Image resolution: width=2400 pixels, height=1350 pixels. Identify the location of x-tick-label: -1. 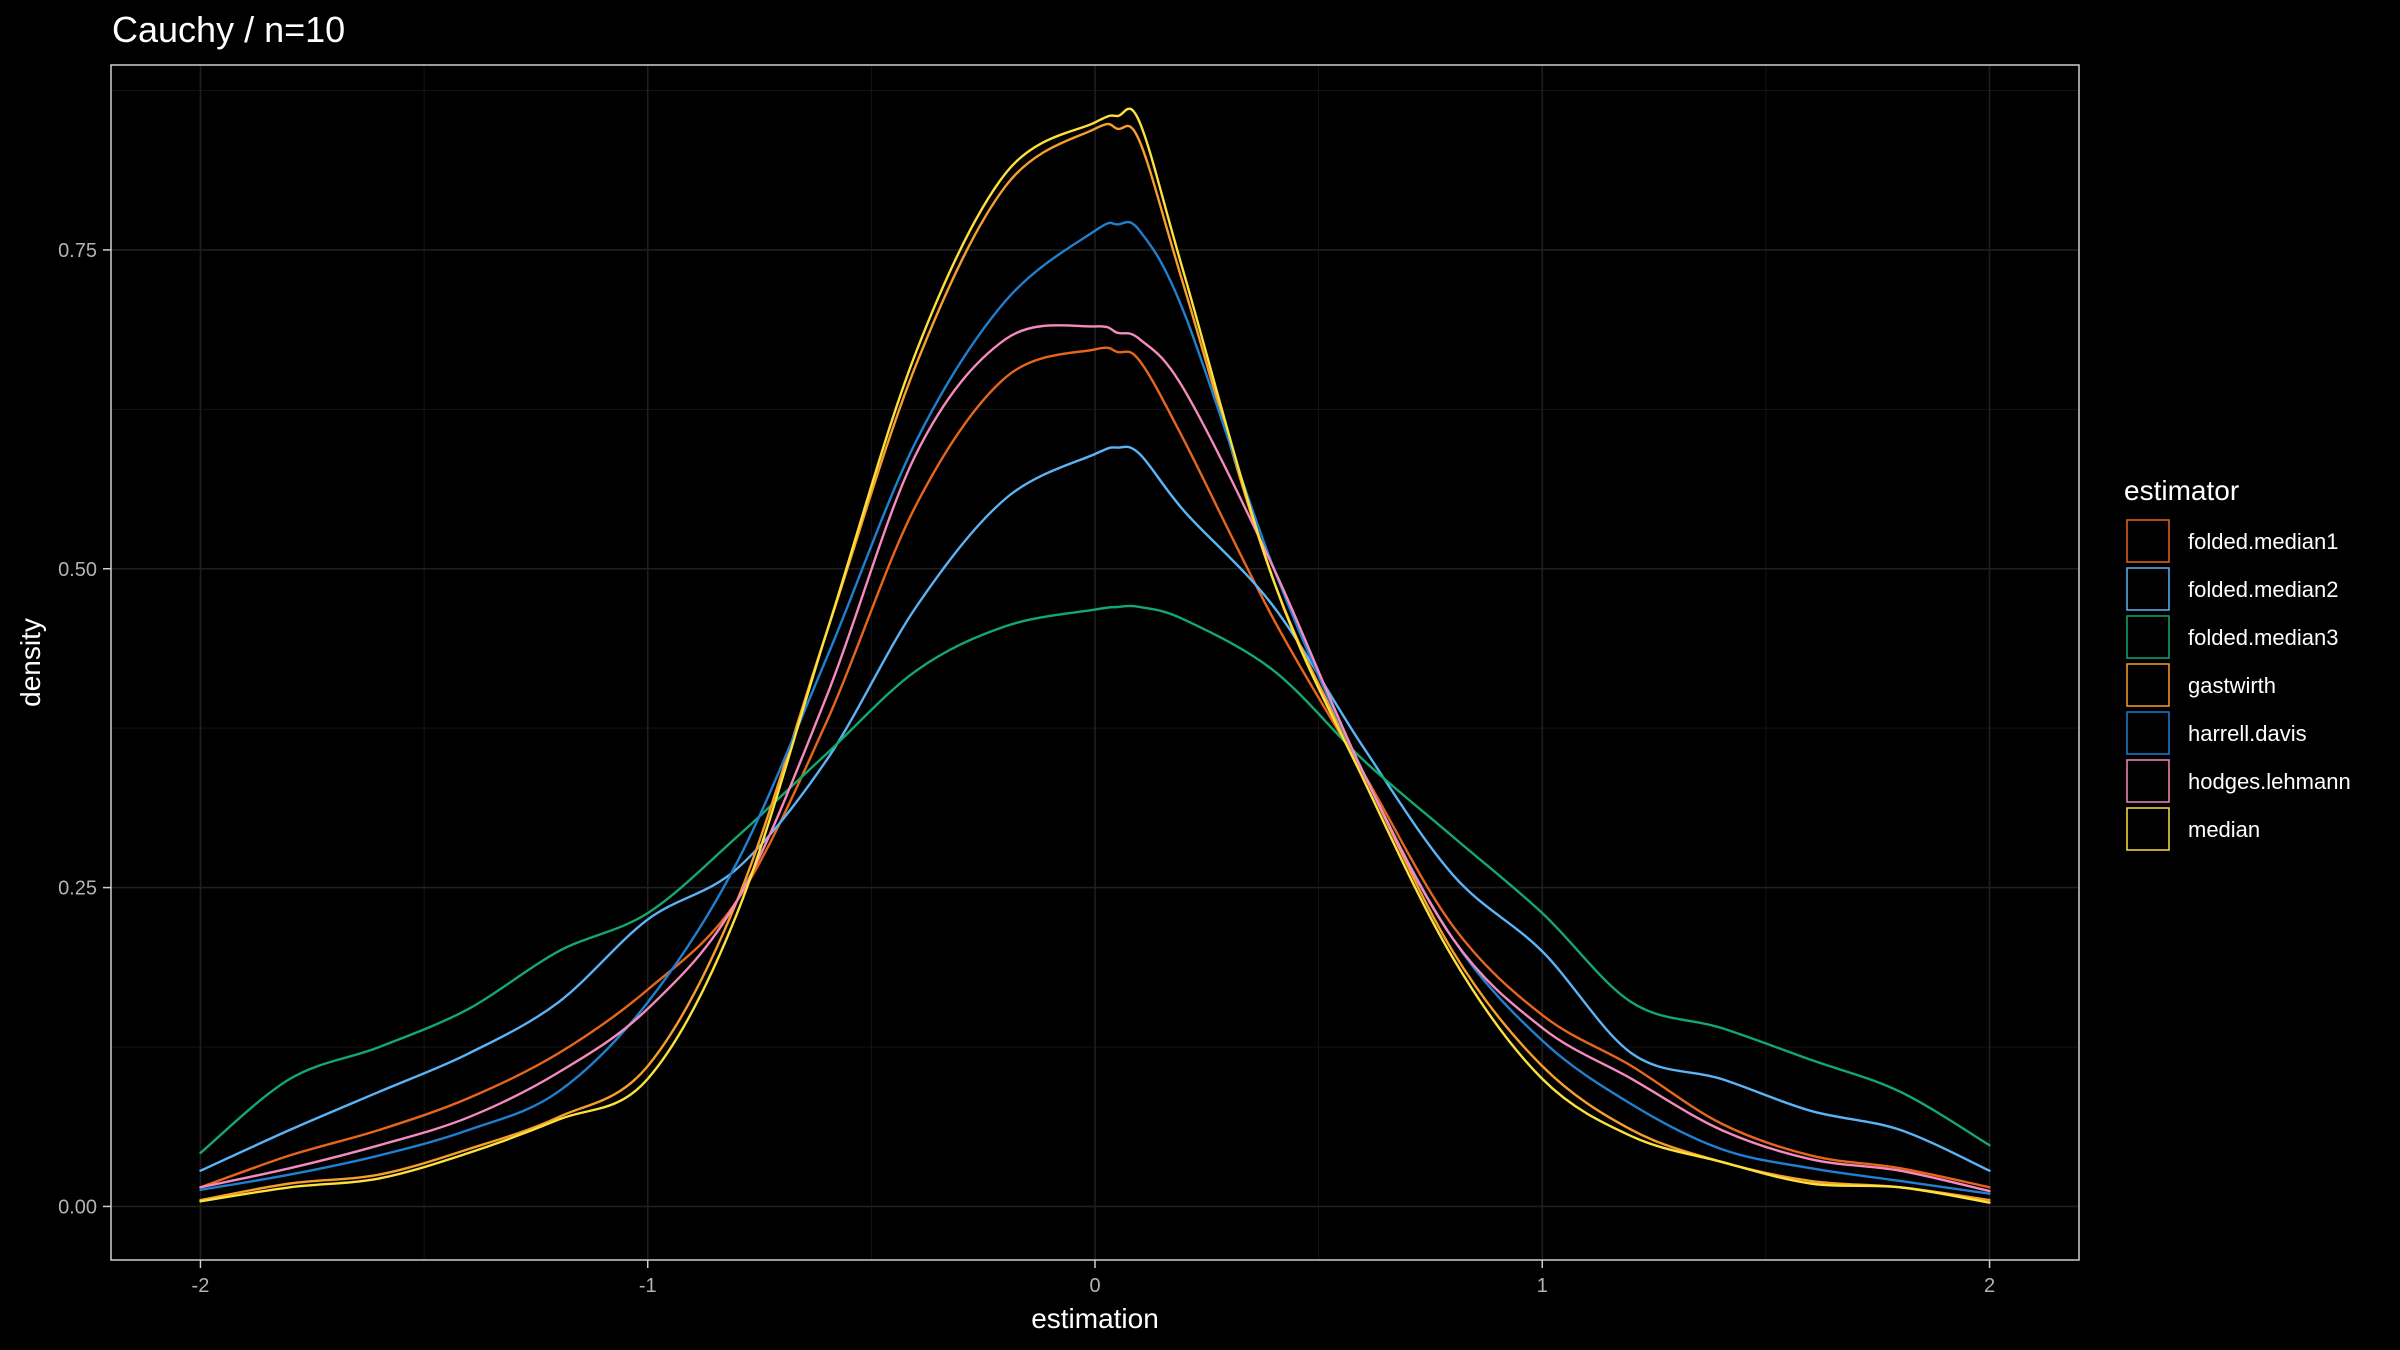
(648, 1286).